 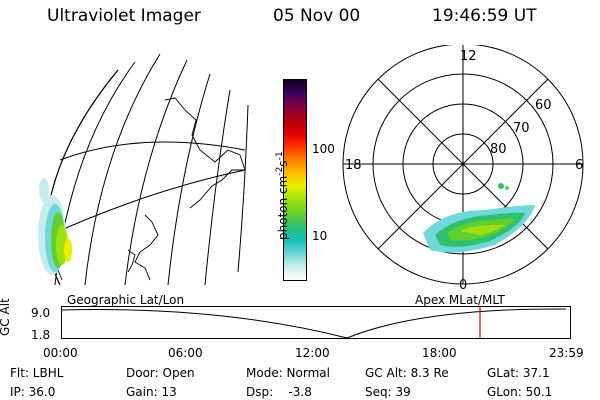 I want to click on altitude-curve, so click(x=314, y=323).